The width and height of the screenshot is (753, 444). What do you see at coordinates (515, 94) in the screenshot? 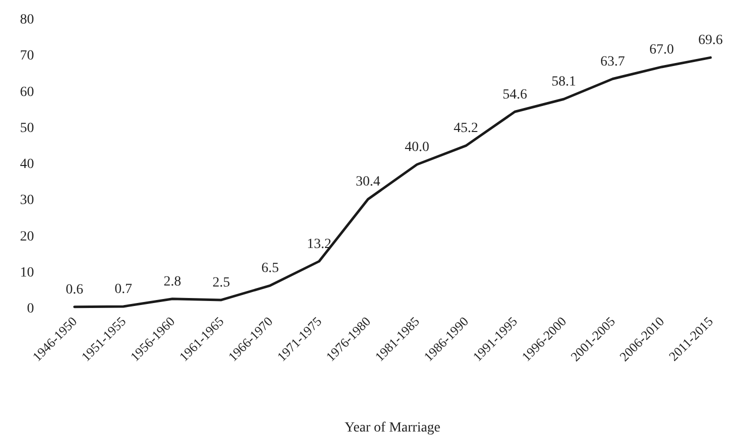
I see `data-label: 54.6` at bounding box center [515, 94].